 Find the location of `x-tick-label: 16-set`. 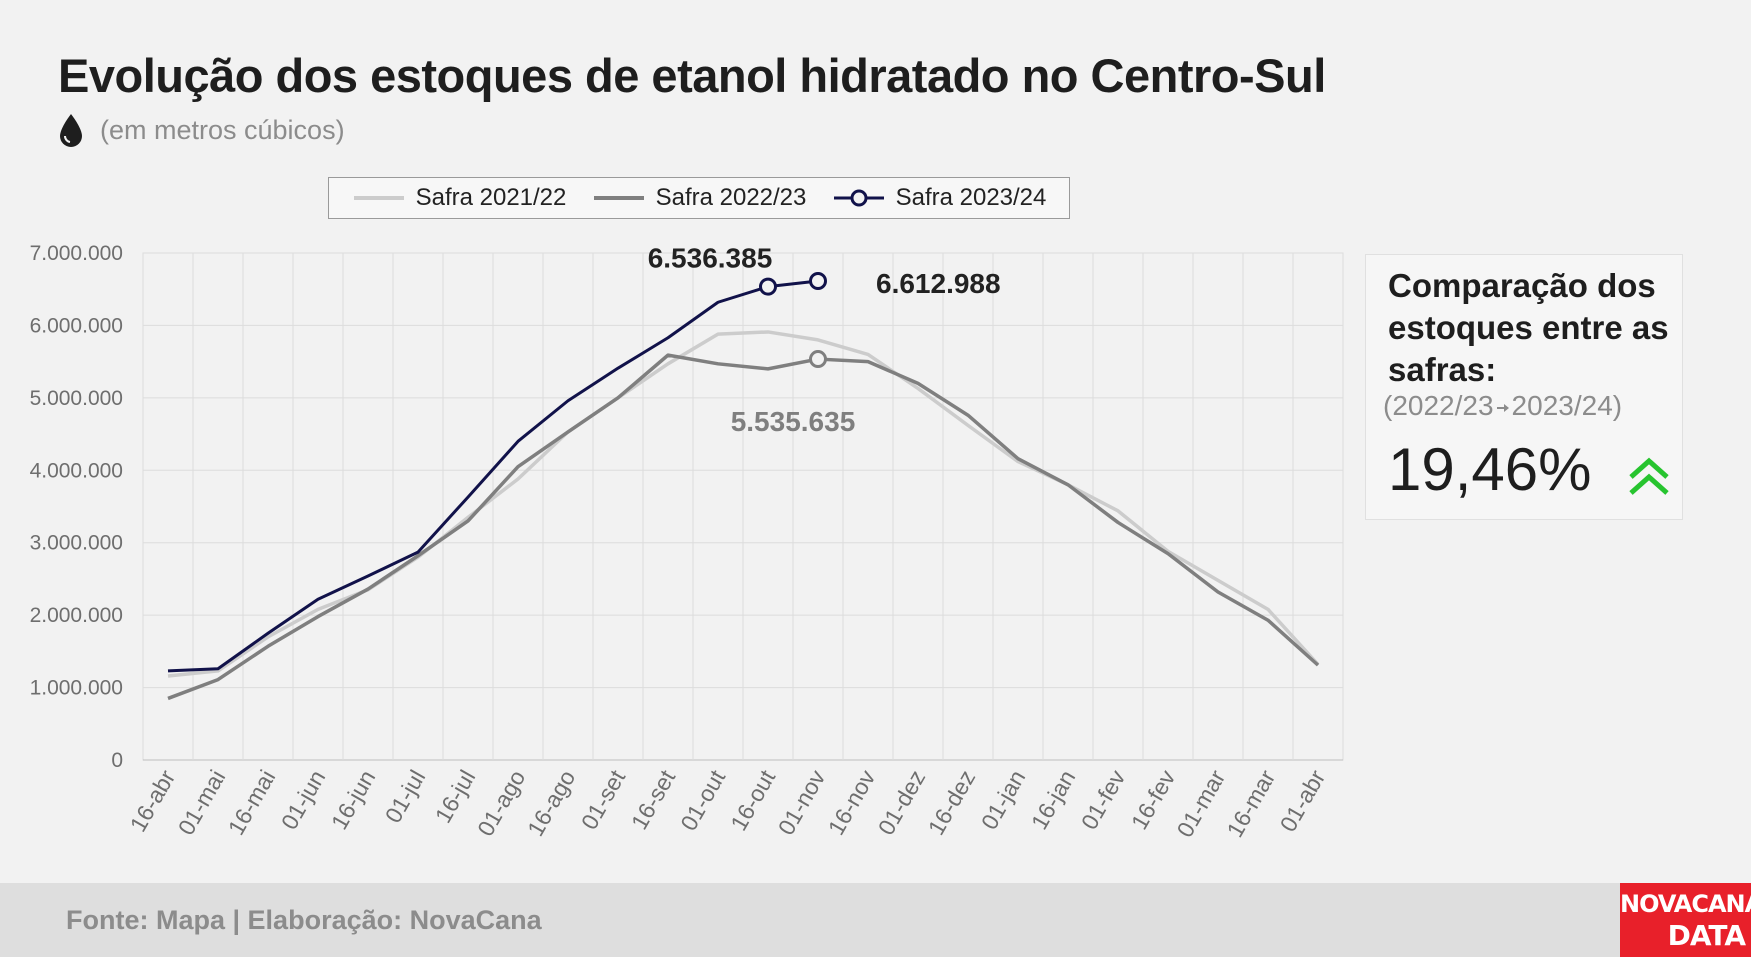

x-tick-label: 16-set is located at coordinates (653, 799).